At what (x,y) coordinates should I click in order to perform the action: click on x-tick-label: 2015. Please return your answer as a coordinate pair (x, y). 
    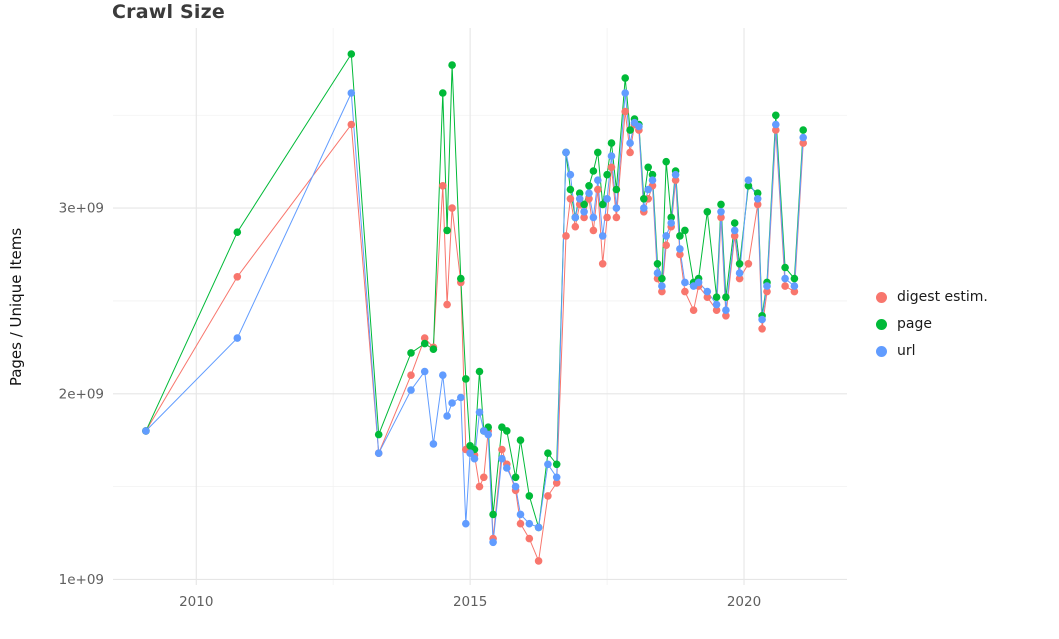
    Looking at the image, I should click on (470, 602).